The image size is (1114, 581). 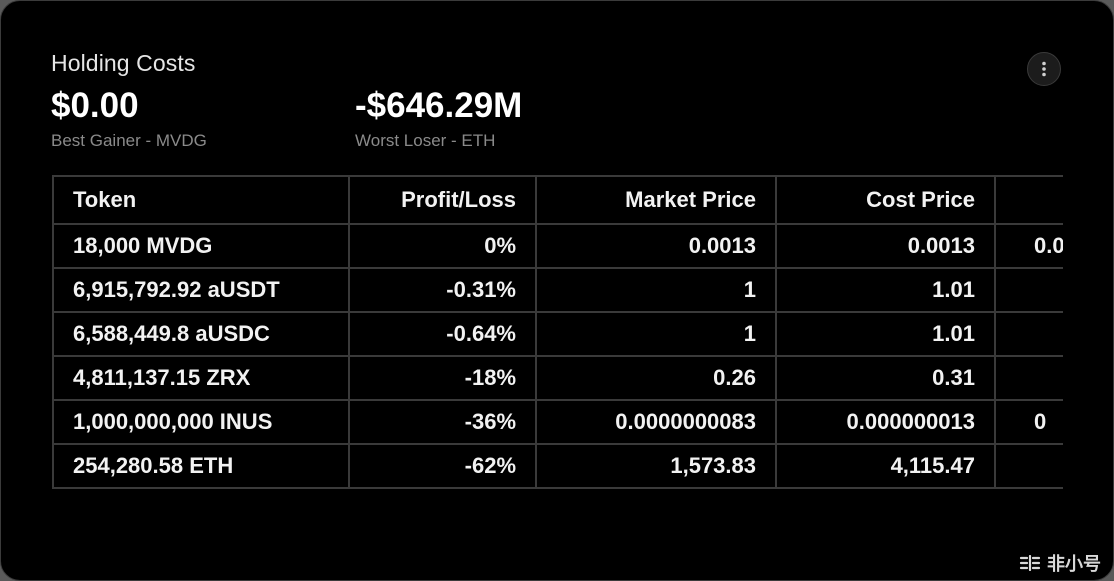 What do you see at coordinates (95, 105) in the screenshot?
I see `best-gainer-value: $0.00` at bounding box center [95, 105].